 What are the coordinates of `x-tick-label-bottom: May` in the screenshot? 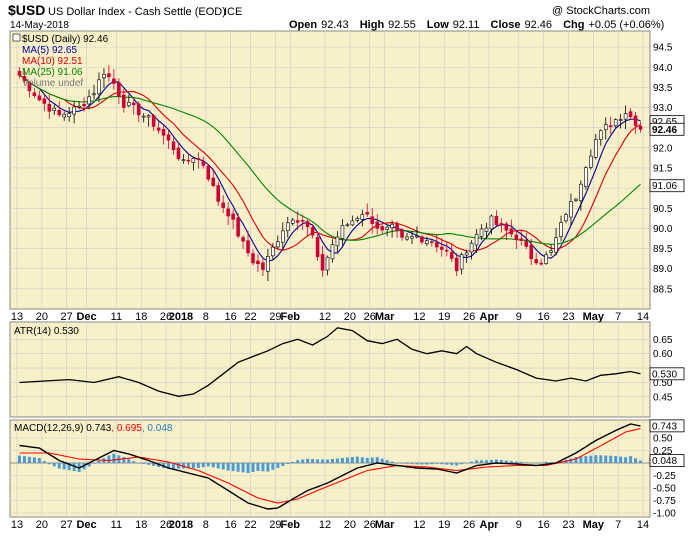 It's located at (594, 525).